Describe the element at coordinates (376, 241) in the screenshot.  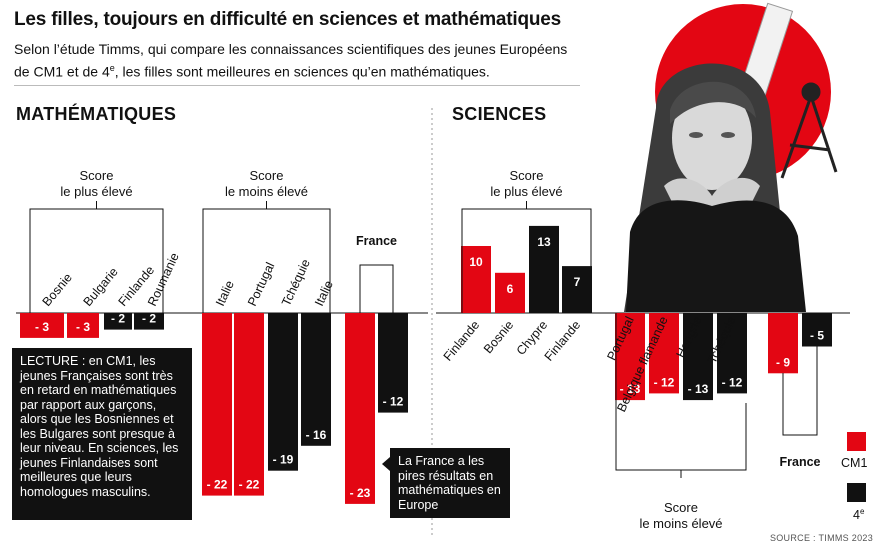
I see `math-group-3-label: France` at that location.